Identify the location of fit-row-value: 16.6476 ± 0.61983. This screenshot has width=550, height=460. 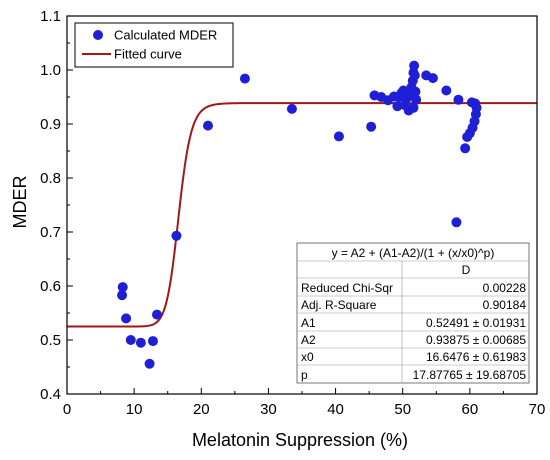
(476, 357).